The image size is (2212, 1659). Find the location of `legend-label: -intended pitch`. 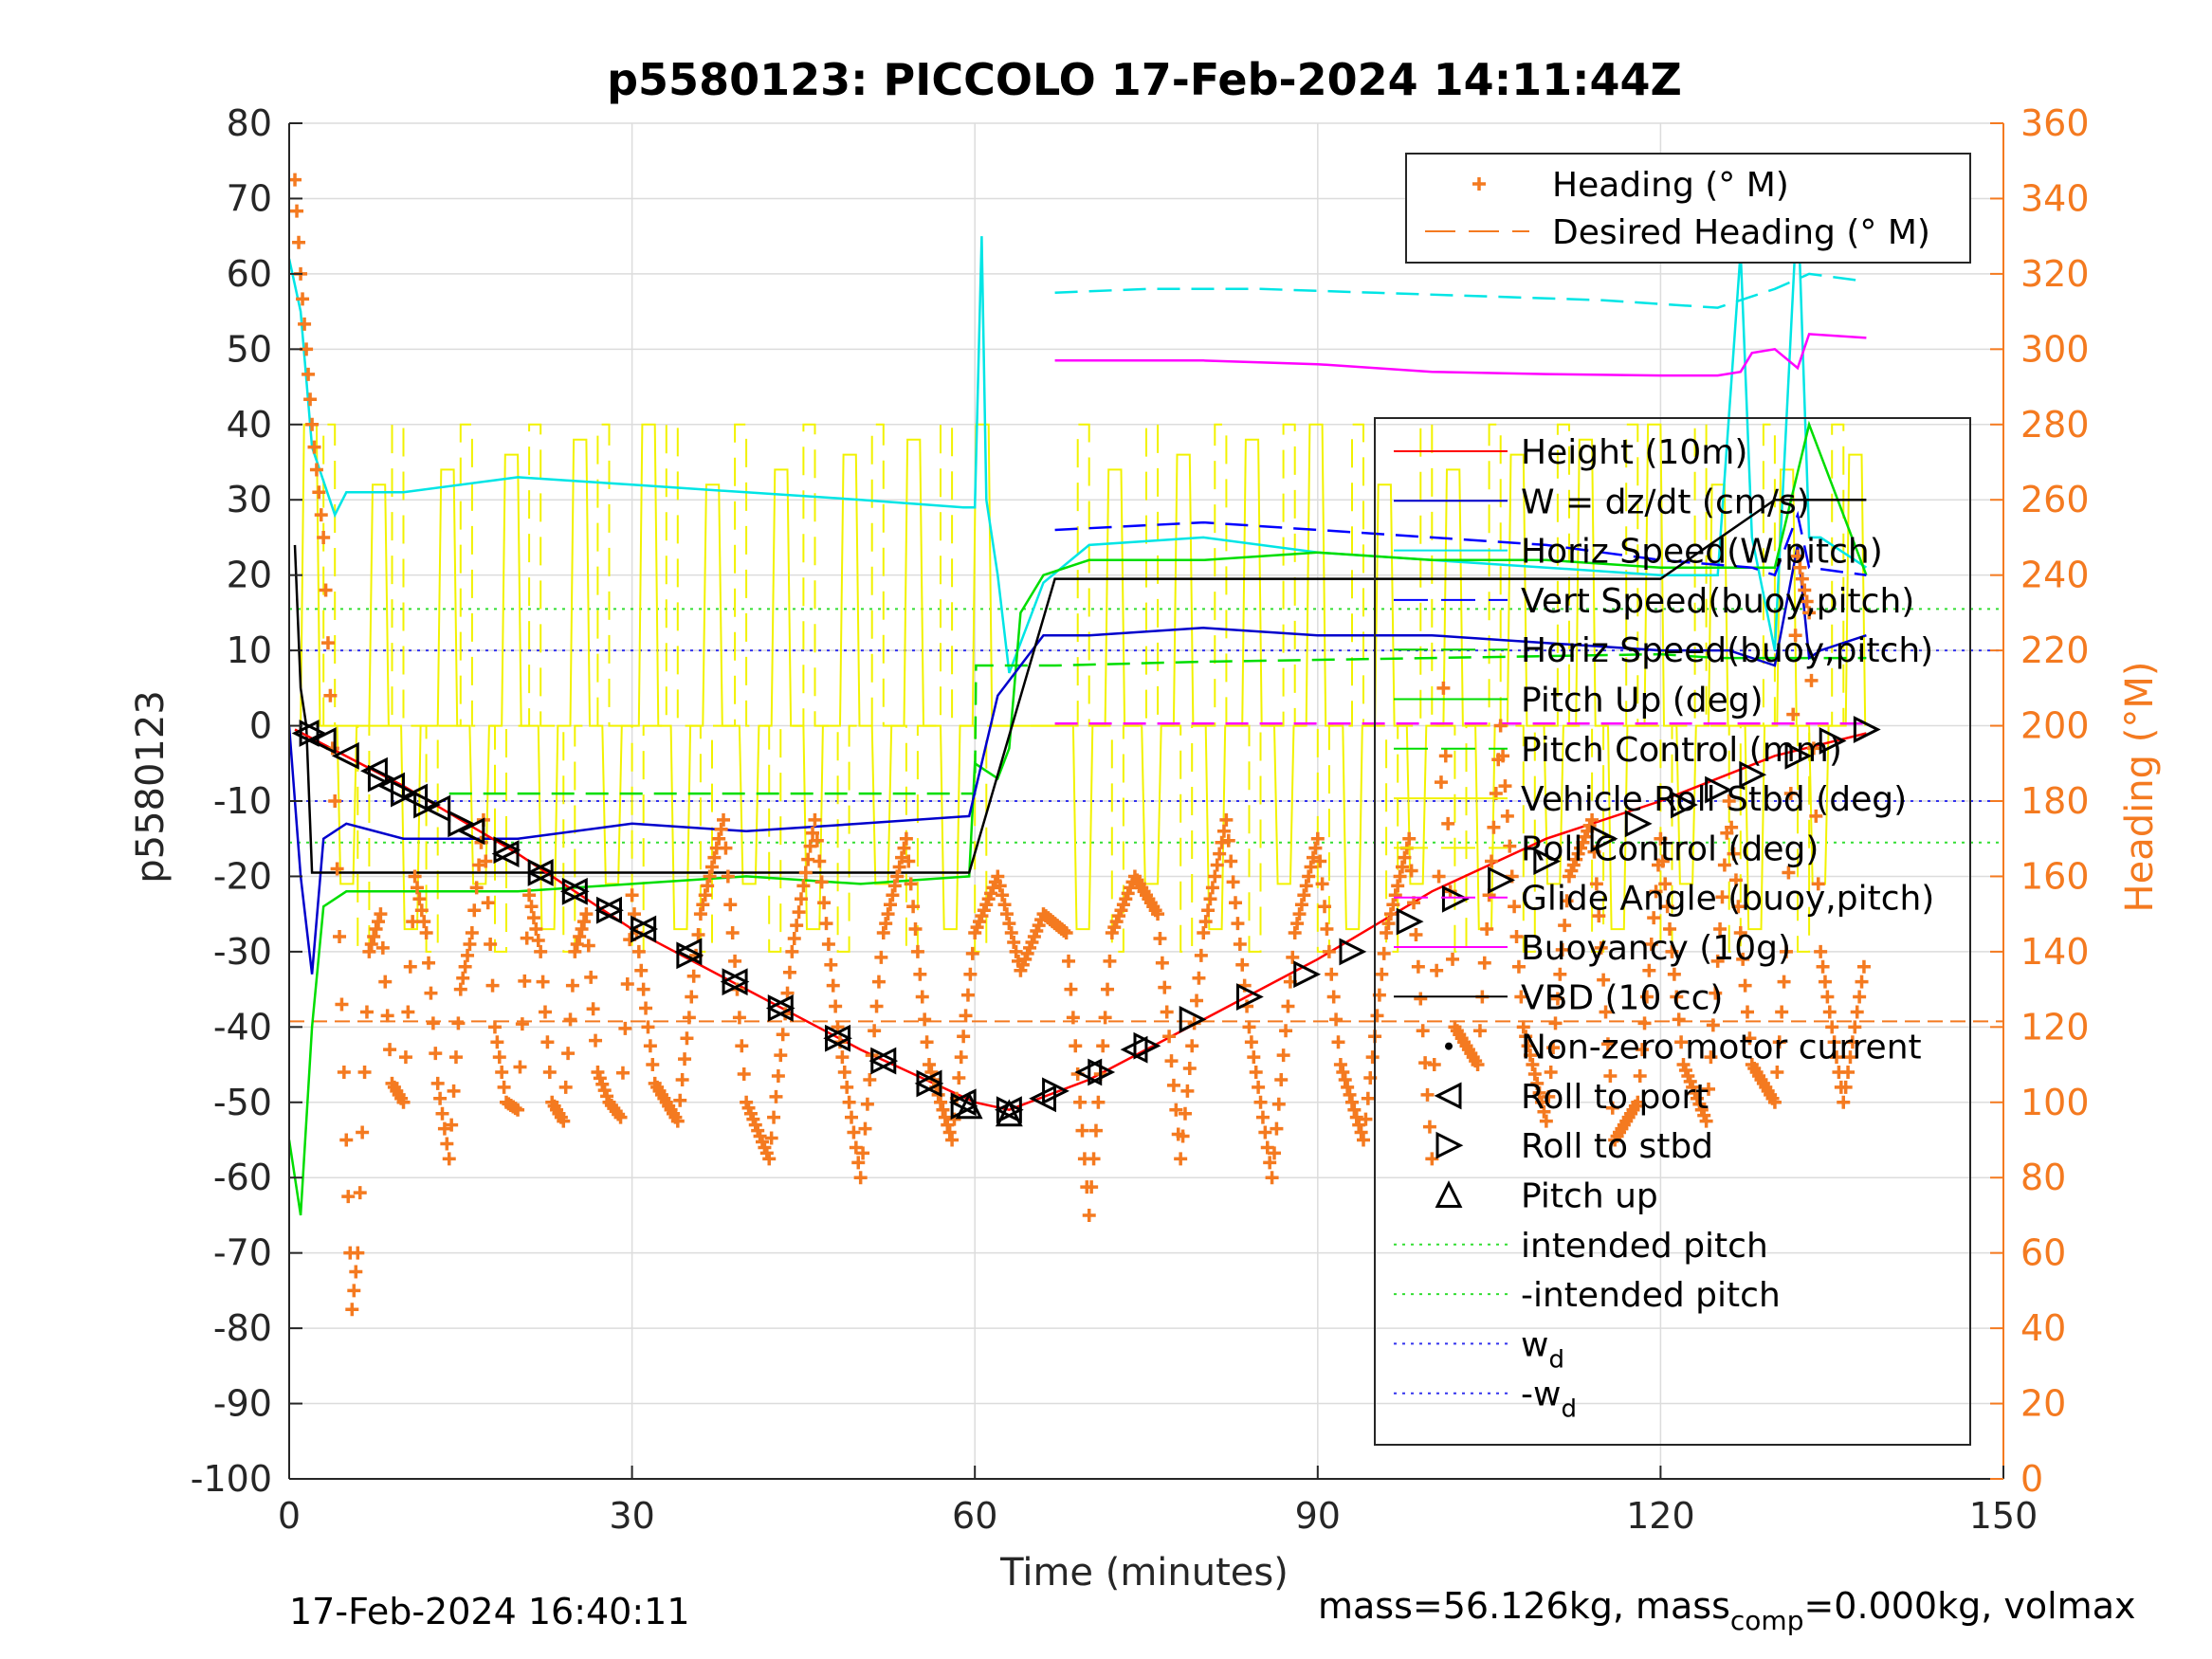

legend-label: -intended pitch is located at coordinates (1651, 1295).